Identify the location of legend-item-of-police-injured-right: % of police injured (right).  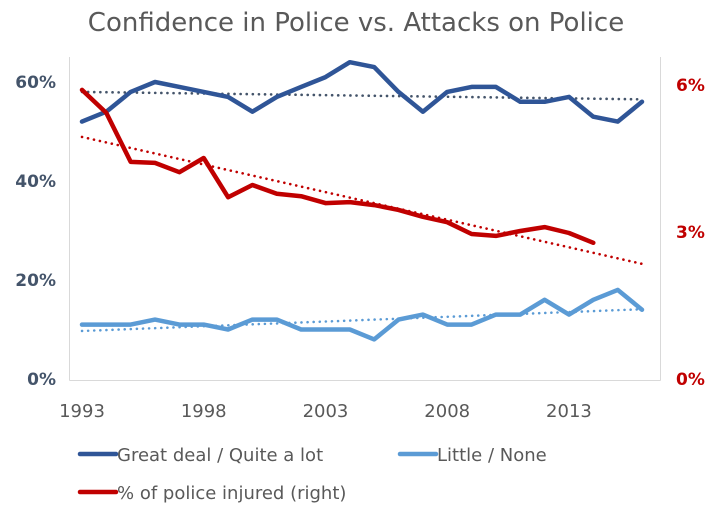
(211, 493).